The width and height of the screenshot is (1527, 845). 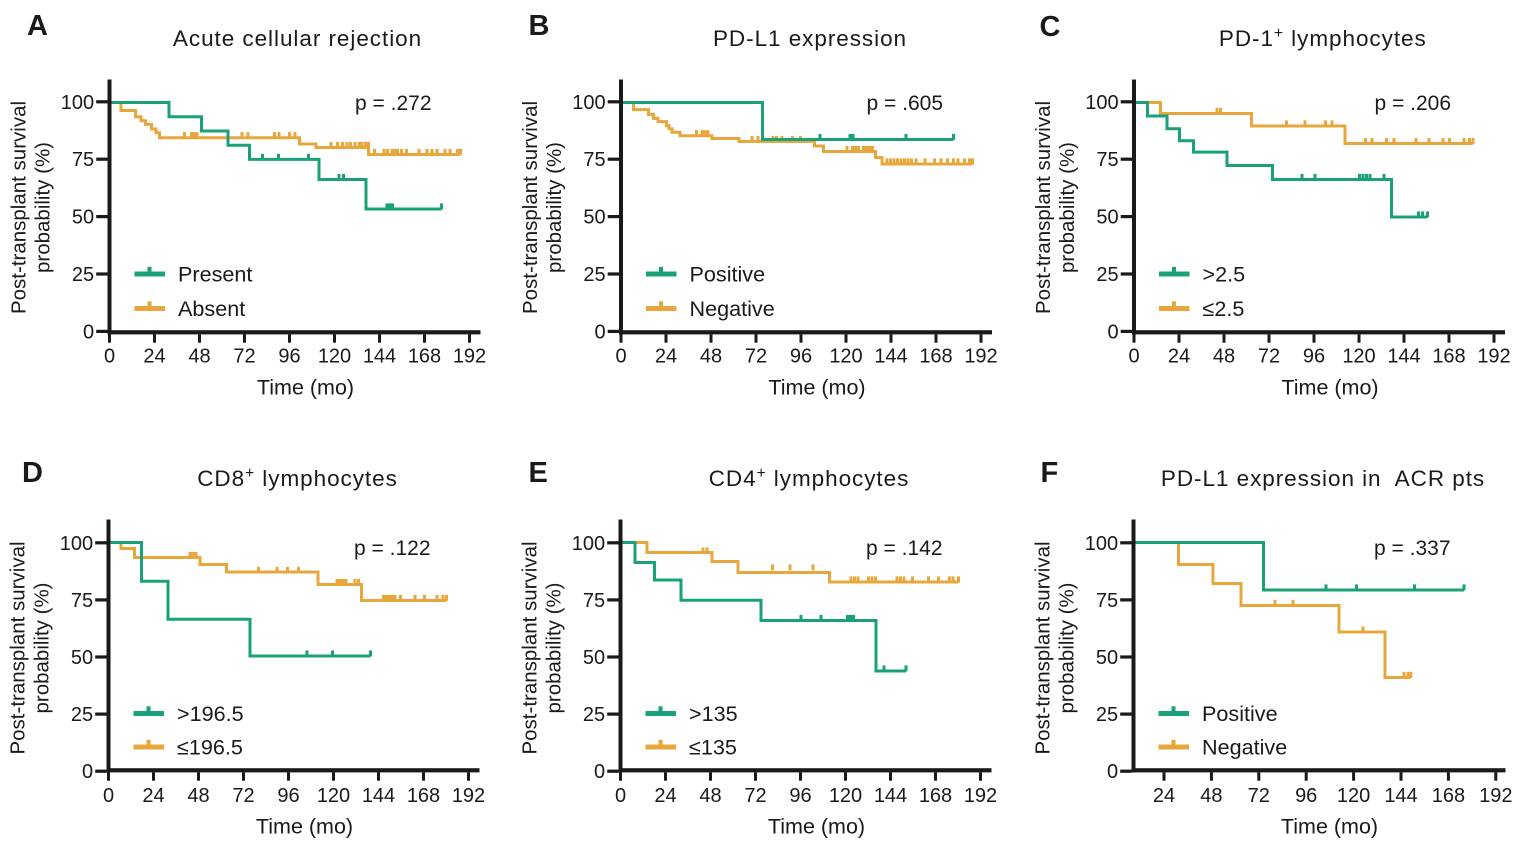 What do you see at coordinates (211, 308) in the screenshot?
I see `svg-text: Absent` at bounding box center [211, 308].